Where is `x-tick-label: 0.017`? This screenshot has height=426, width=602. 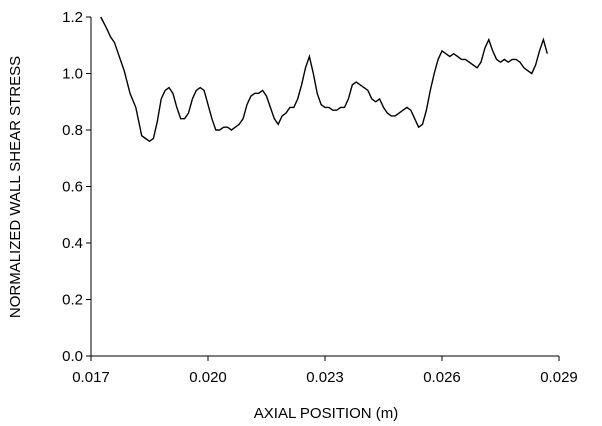 x-tick-label: 0.017 is located at coordinates (91, 377).